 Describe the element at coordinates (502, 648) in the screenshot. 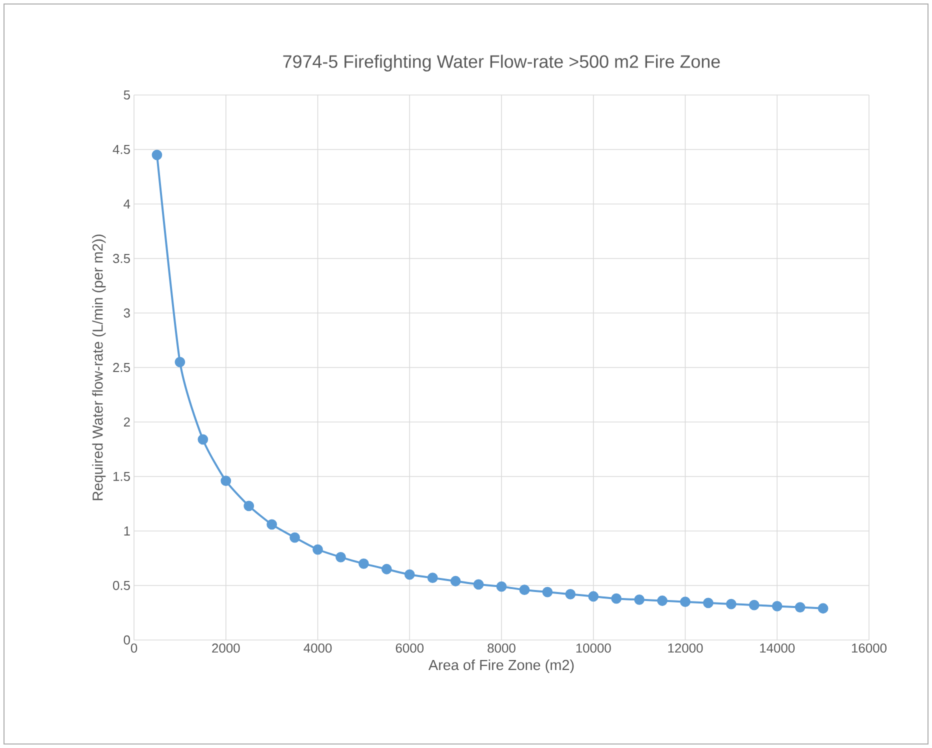

I see `x-tick-label: 8000` at that location.